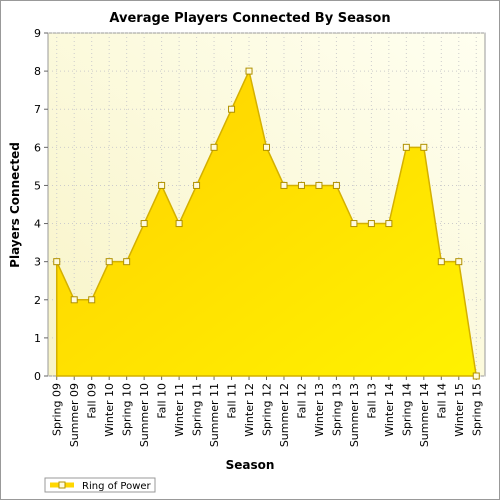 The height and width of the screenshot is (504, 500). What do you see at coordinates (459, 410) in the screenshot?
I see `x-tick-label: Winter 15` at bounding box center [459, 410].